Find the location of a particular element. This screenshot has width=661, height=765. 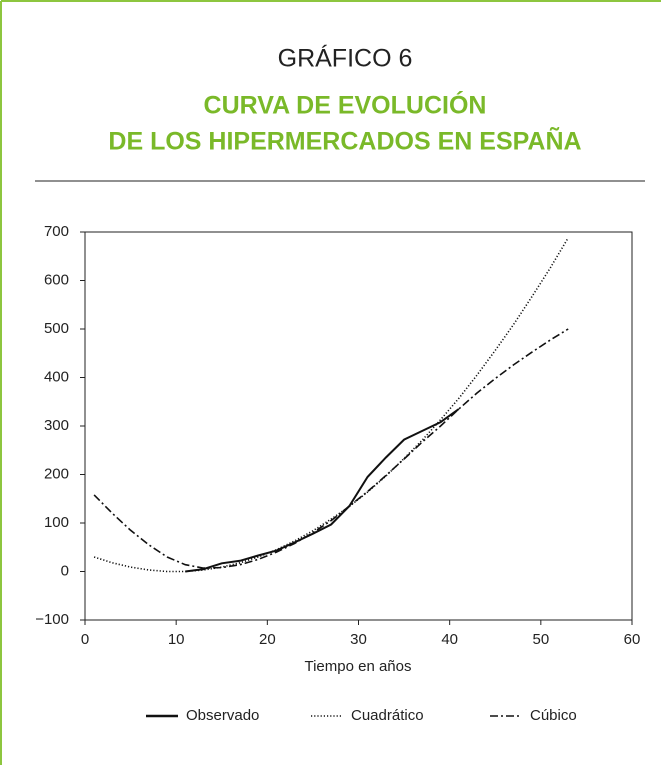

series-line is located at coordinates (322, 490).